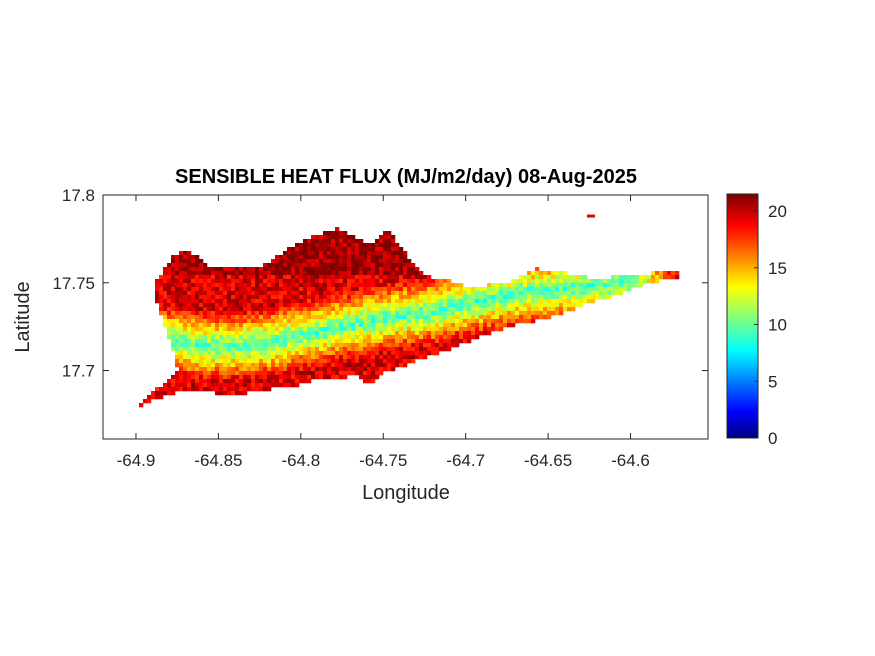  What do you see at coordinates (548, 460) in the screenshot?
I see `x-tick-label: -64.65` at bounding box center [548, 460].